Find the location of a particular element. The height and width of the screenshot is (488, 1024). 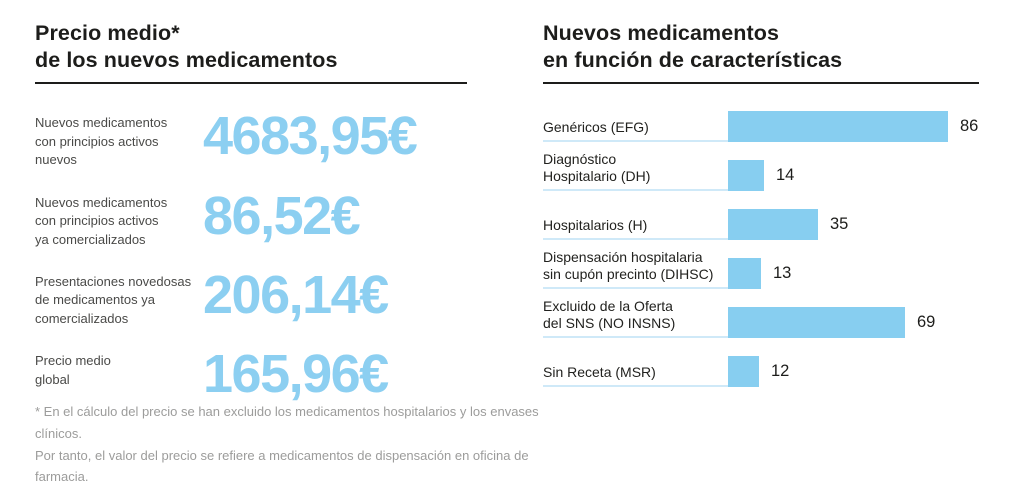

left-panel-title: Precio medio* de los nuevos medicamentos is located at coordinates (251, 46).